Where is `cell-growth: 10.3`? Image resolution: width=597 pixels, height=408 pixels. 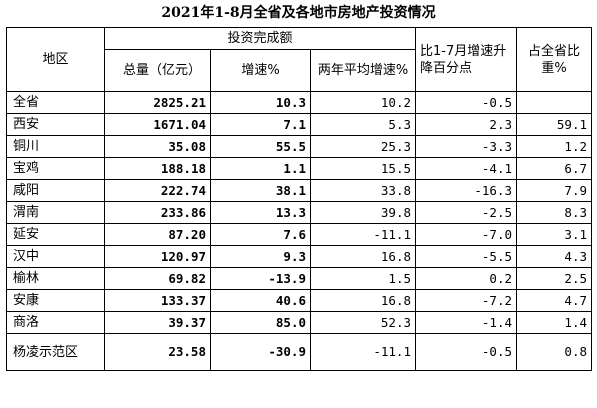 cell-growth: 10.3 is located at coordinates (260, 102).